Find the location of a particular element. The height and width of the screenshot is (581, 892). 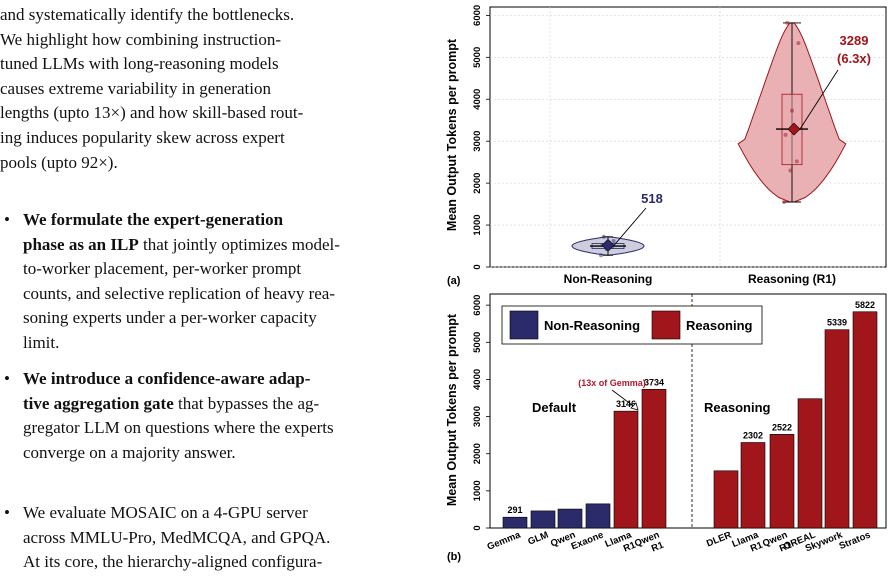

bar-value-label: 2302 is located at coordinates (753, 435).